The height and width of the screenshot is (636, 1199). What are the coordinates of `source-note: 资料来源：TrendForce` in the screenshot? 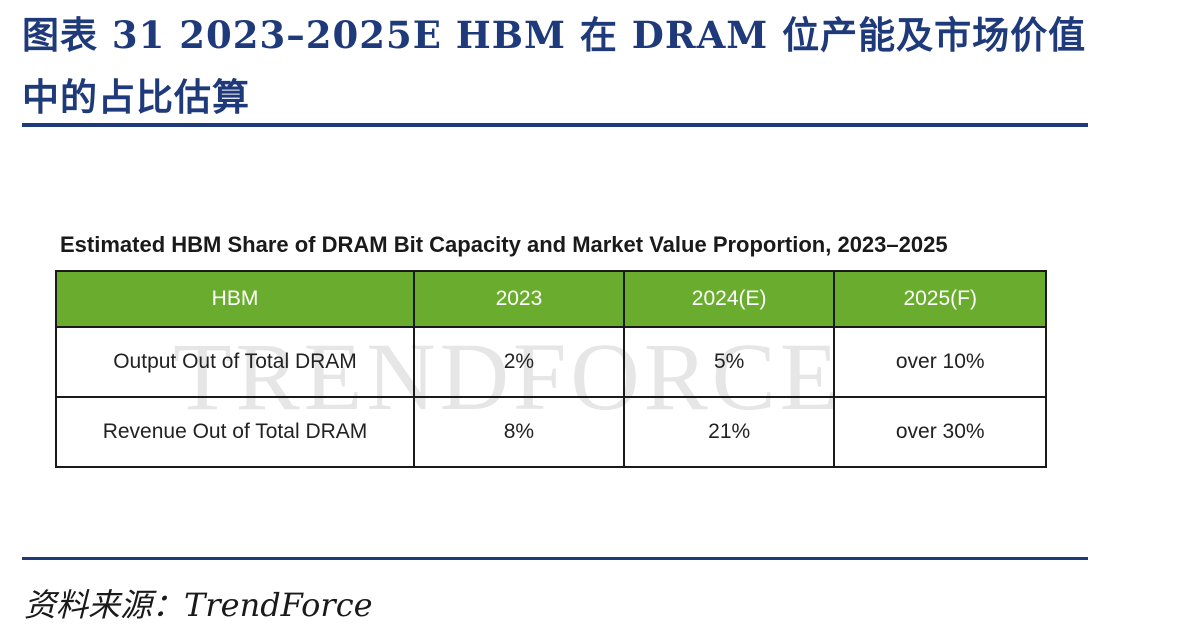 It's located at (198, 605).